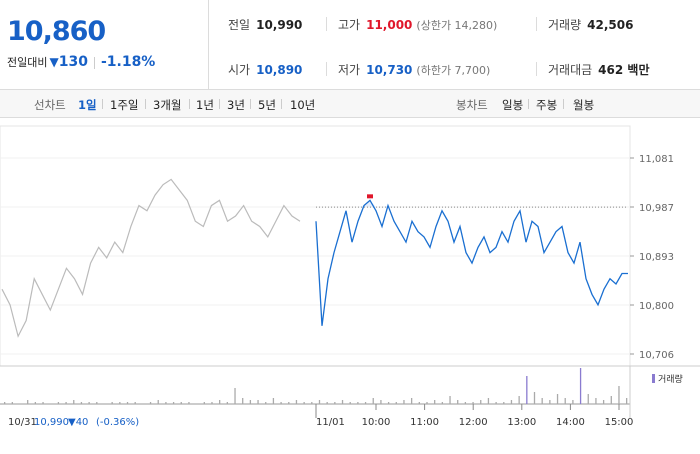 This screenshot has height=454, width=700. I want to click on prev-info-price: 10,990, so click(51, 422).